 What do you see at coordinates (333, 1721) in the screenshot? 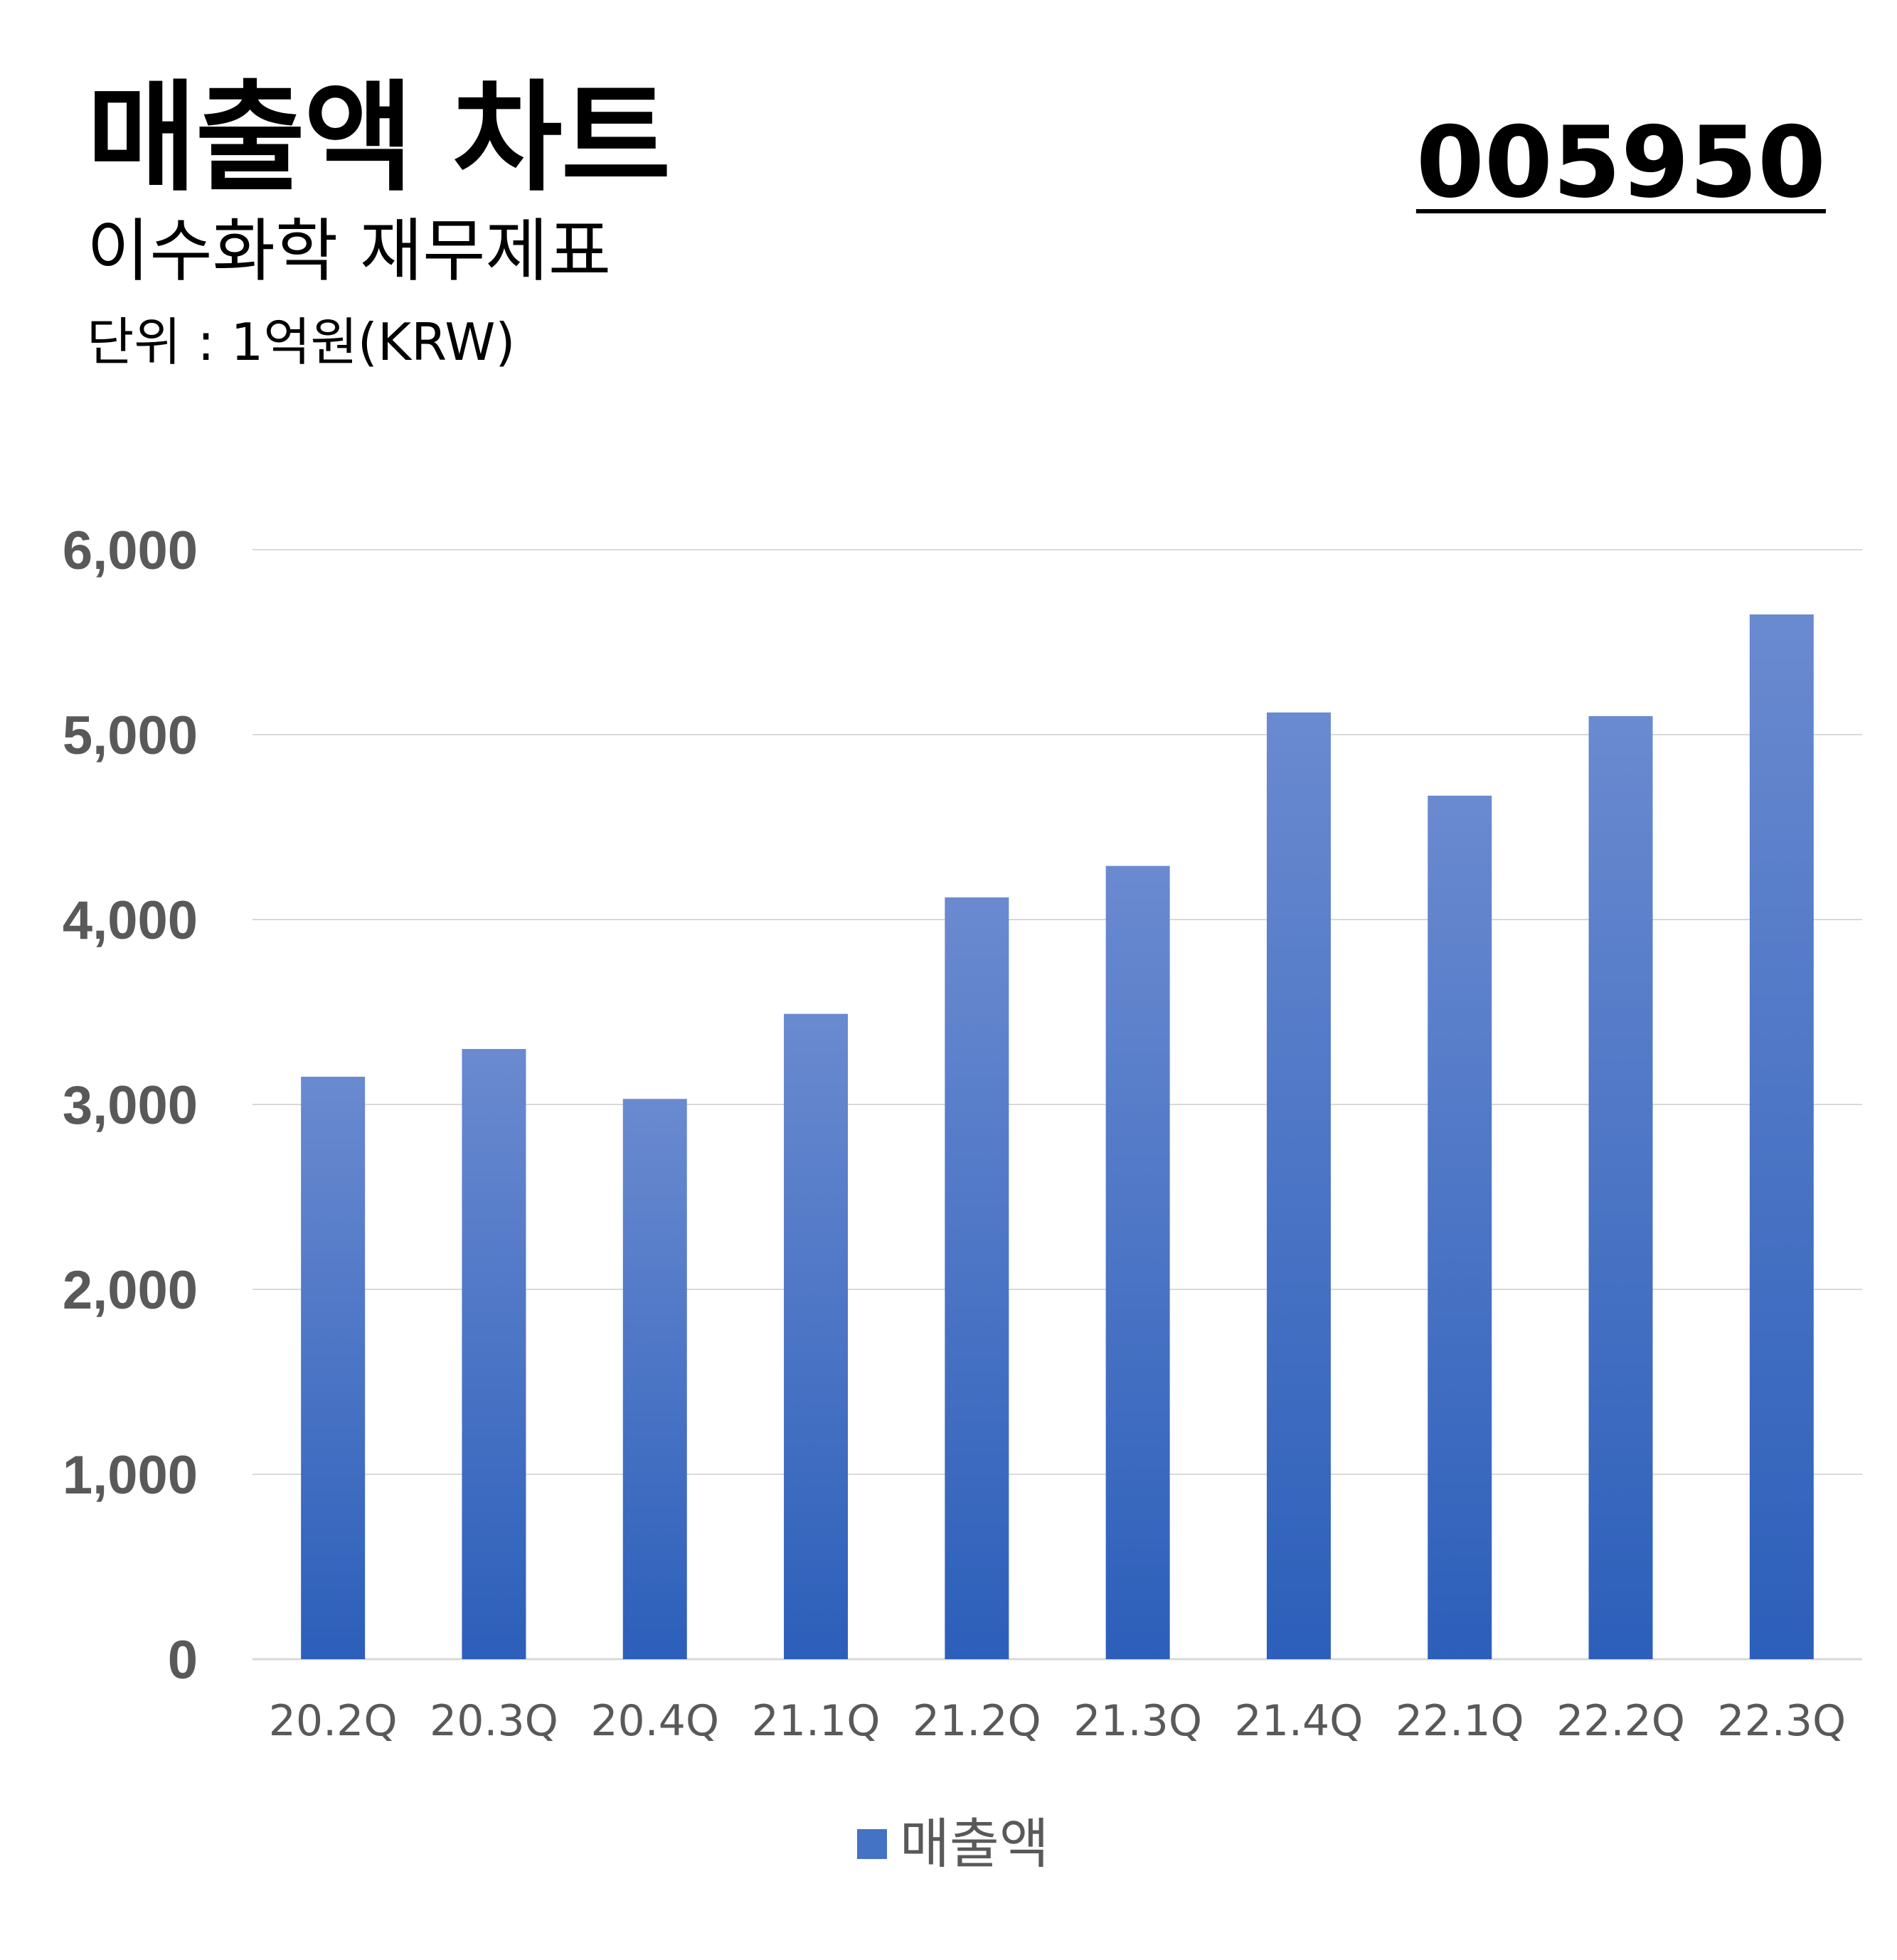
I see `x-tick-label: 20.2Q` at bounding box center [333, 1721].